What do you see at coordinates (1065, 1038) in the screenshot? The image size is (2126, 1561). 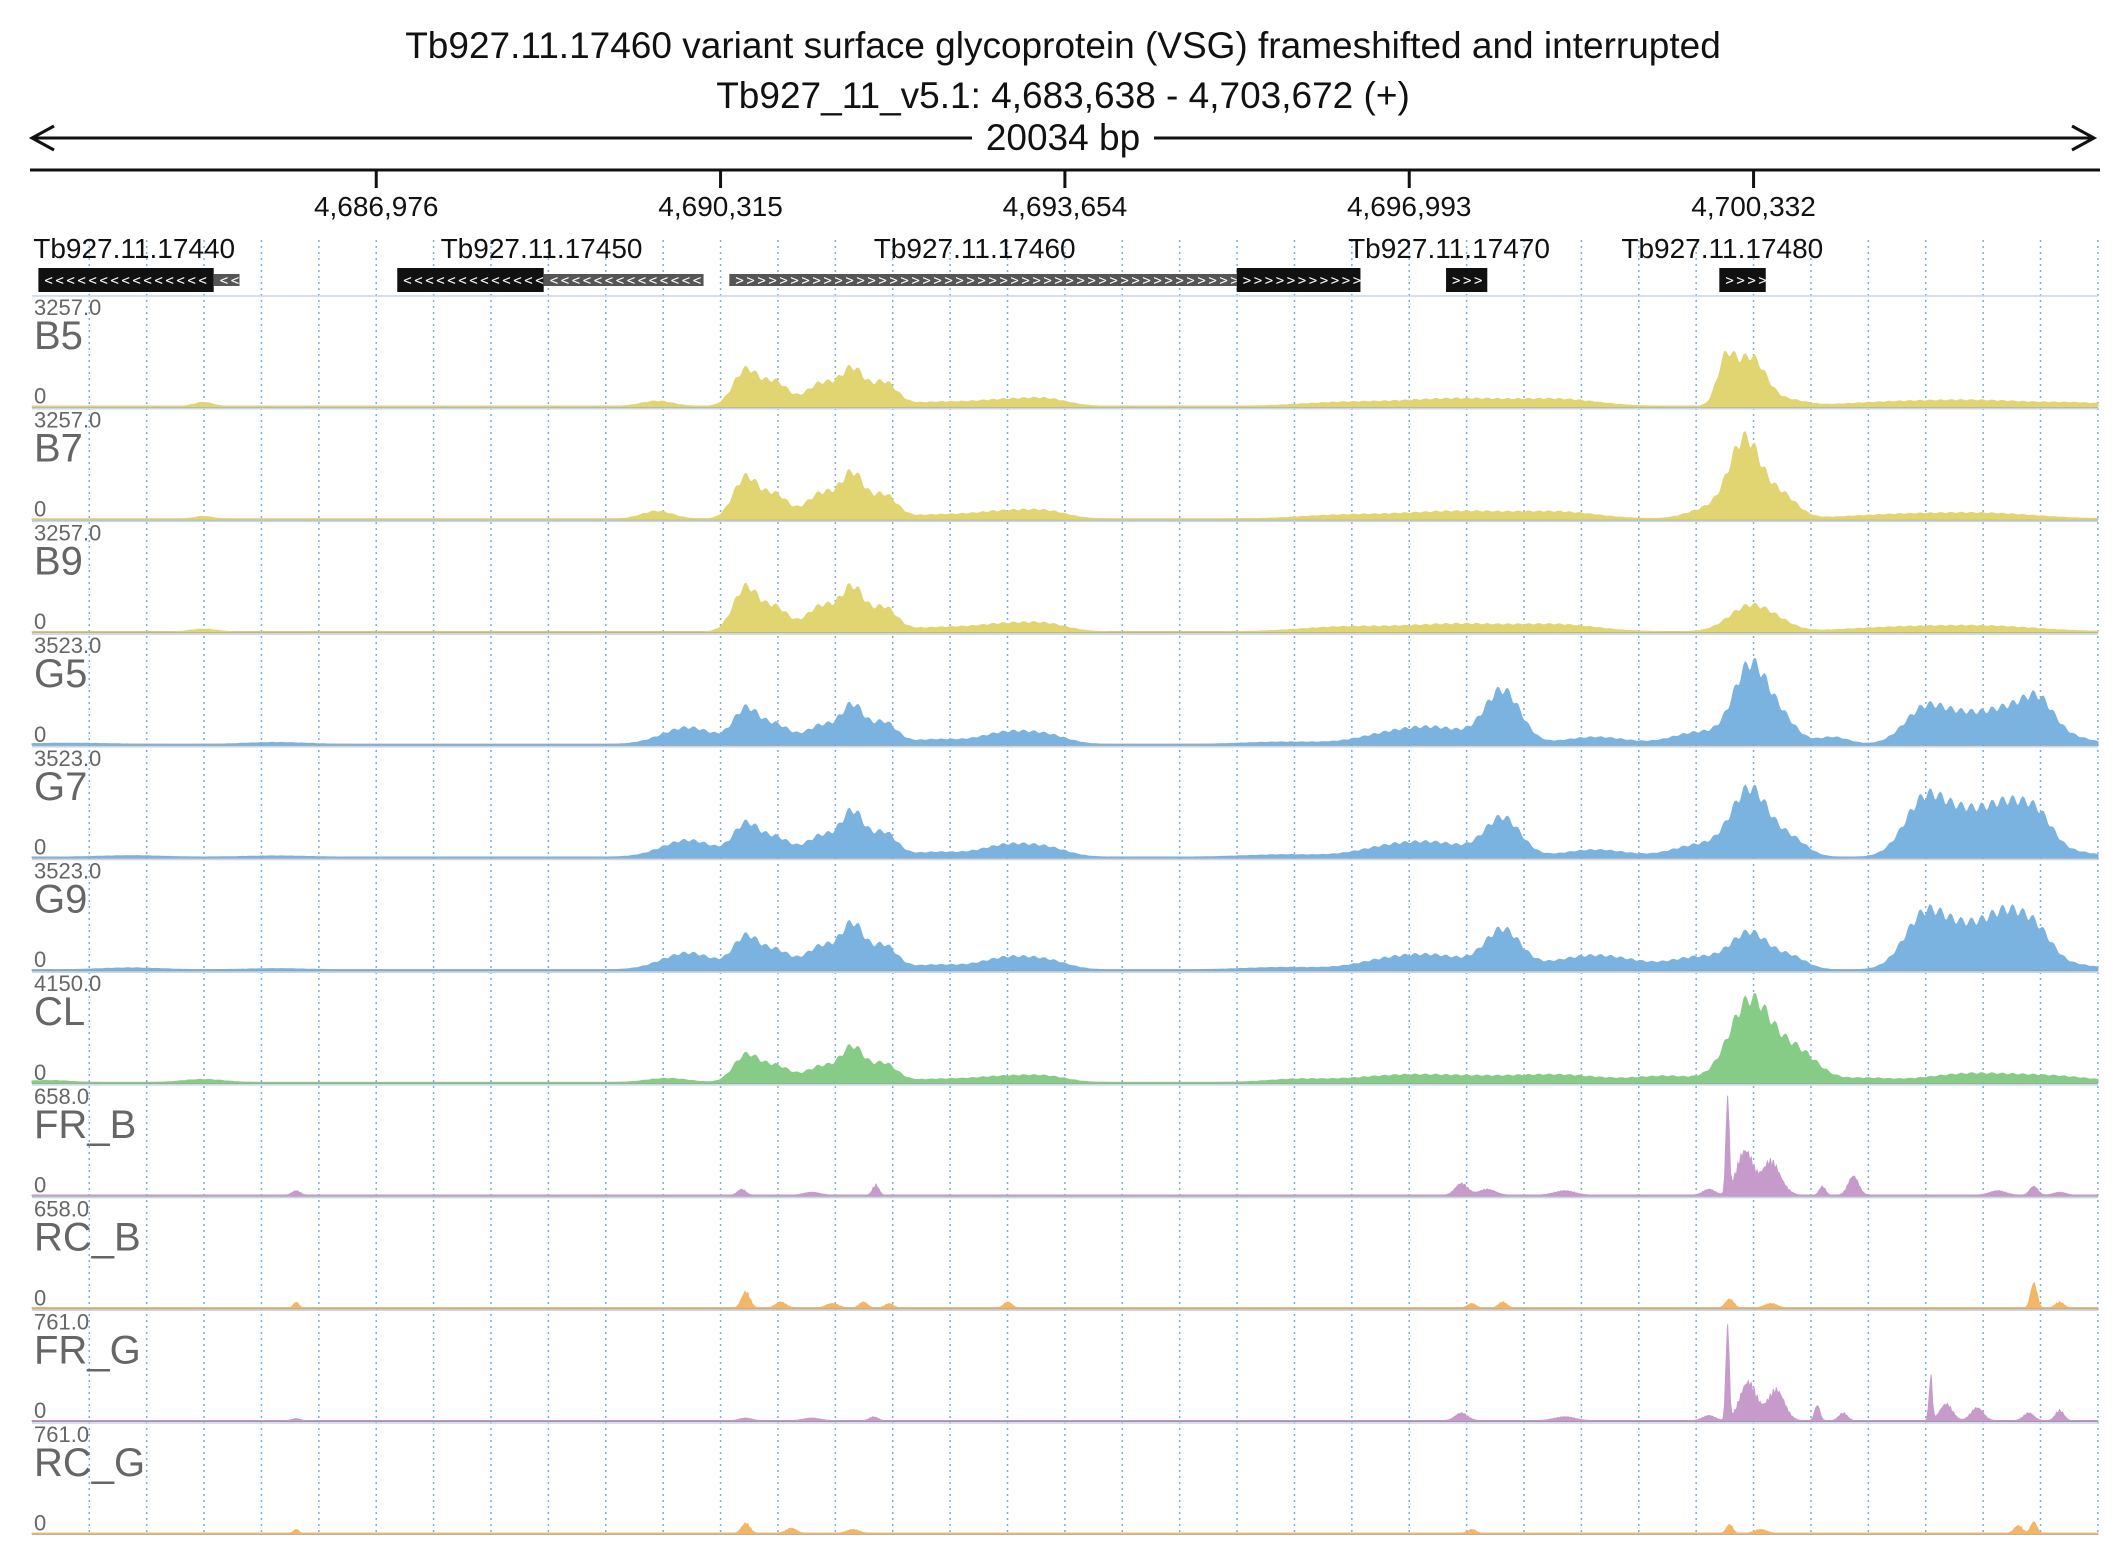 I see `track-6-coverage-area` at bounding box center [1065, 1038].